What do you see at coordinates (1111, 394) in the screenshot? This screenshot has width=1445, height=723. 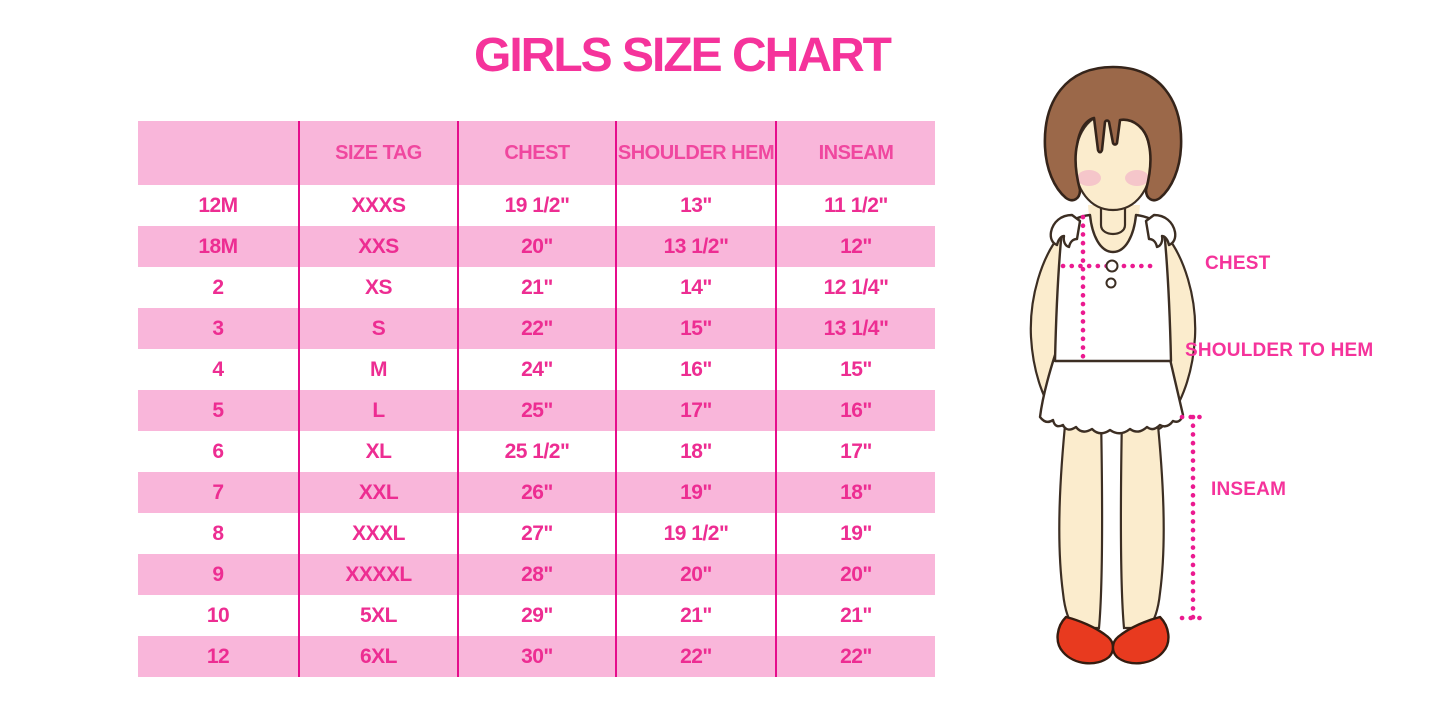 I see `girl-skirt` at bounding box center [1111, 394].